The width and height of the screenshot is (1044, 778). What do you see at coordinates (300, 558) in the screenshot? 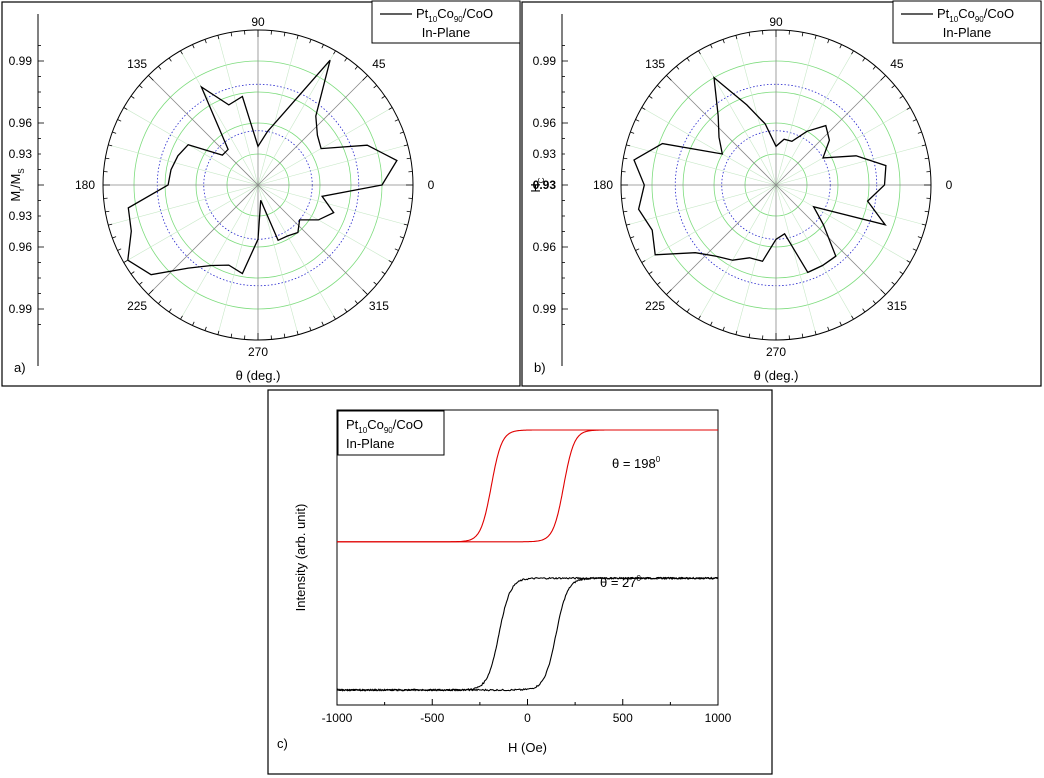
I see `ylabel: Intensity (arb. unit)` at bounding box center [300, 558].